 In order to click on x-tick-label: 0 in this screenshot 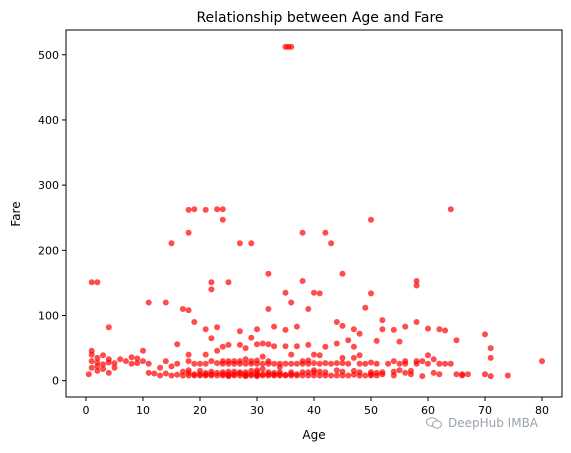, I will do `click(85, 410)`.